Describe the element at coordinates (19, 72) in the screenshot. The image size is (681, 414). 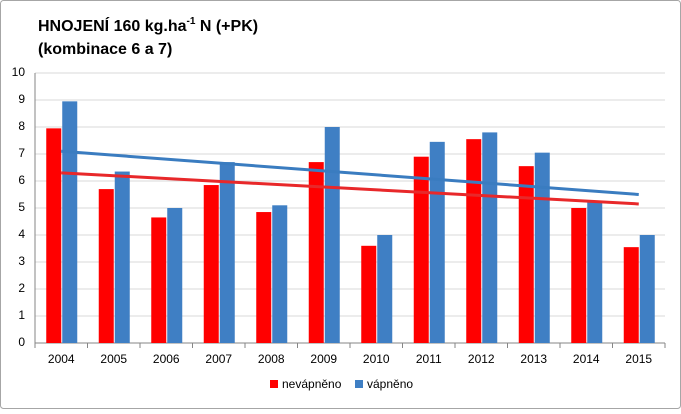
I see `y-tick-label: 10` at that location.